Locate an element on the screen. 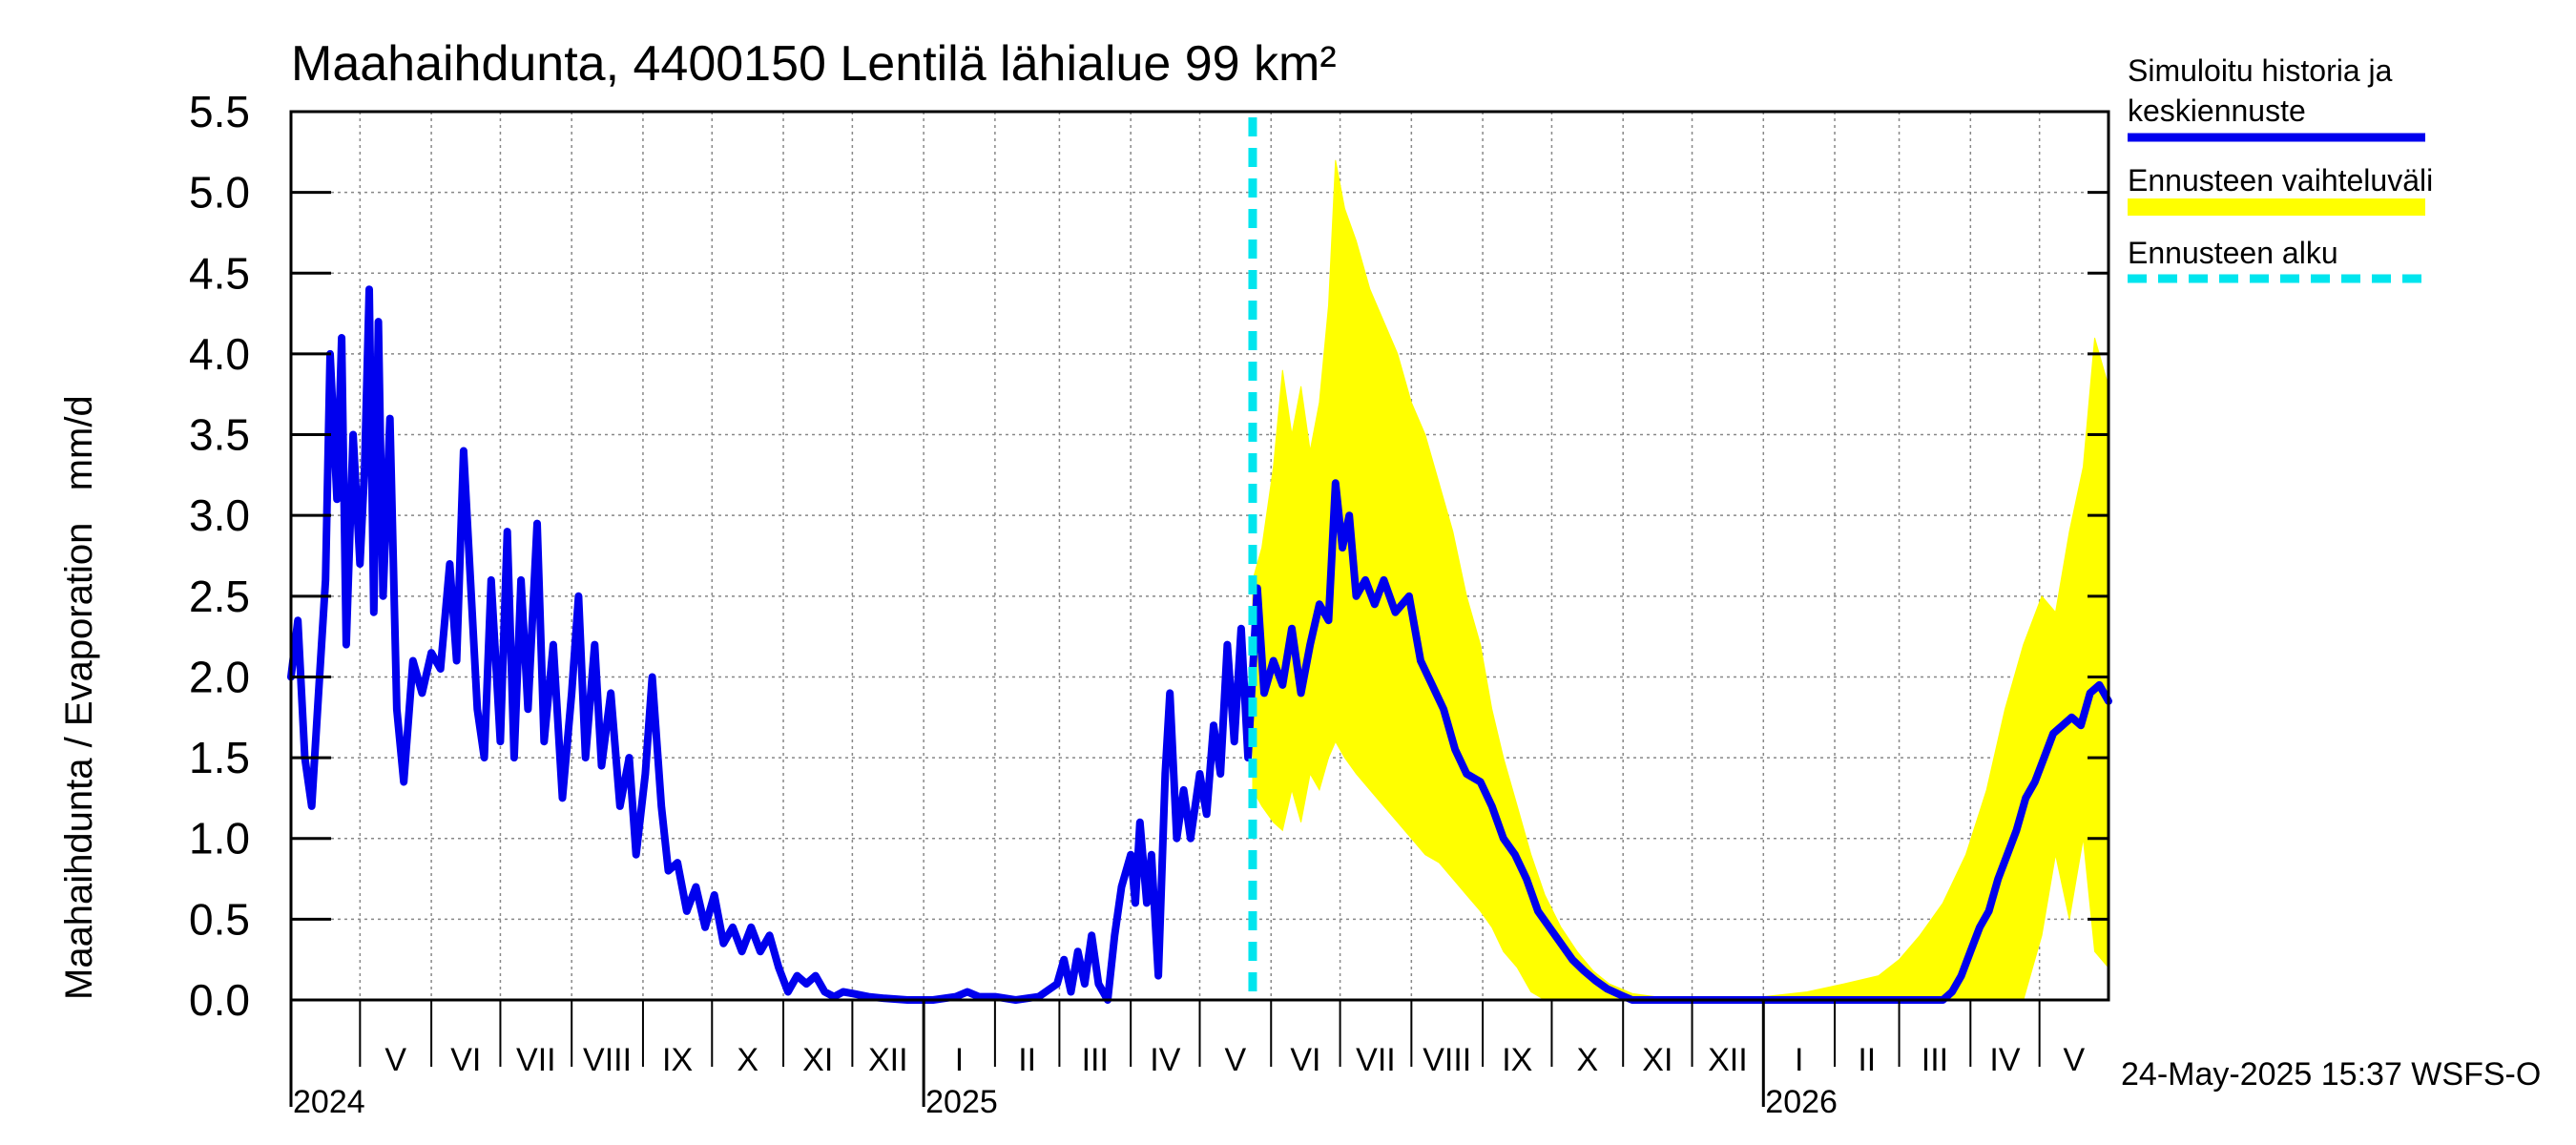 This screenshot has width=2576, height=1145. y-tick-label: 4.0 is located at coordinates (219, 354).